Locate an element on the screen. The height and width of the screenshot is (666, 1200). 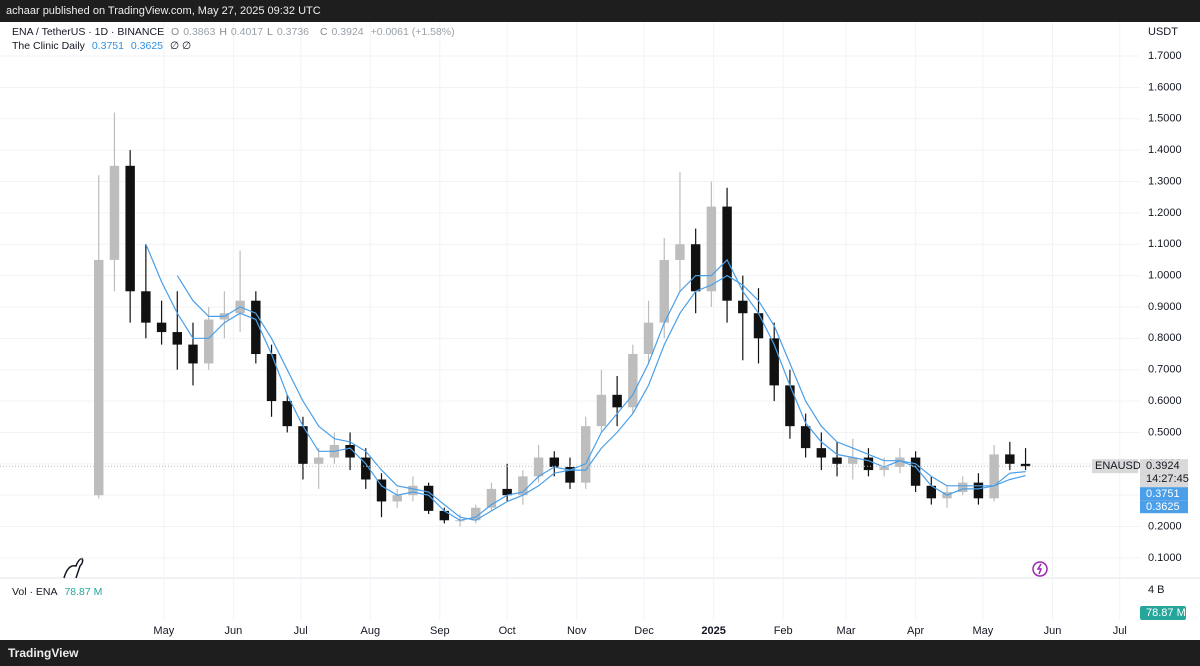
y-tick-label: 1.3000 is located at coordinates (1165, 181).